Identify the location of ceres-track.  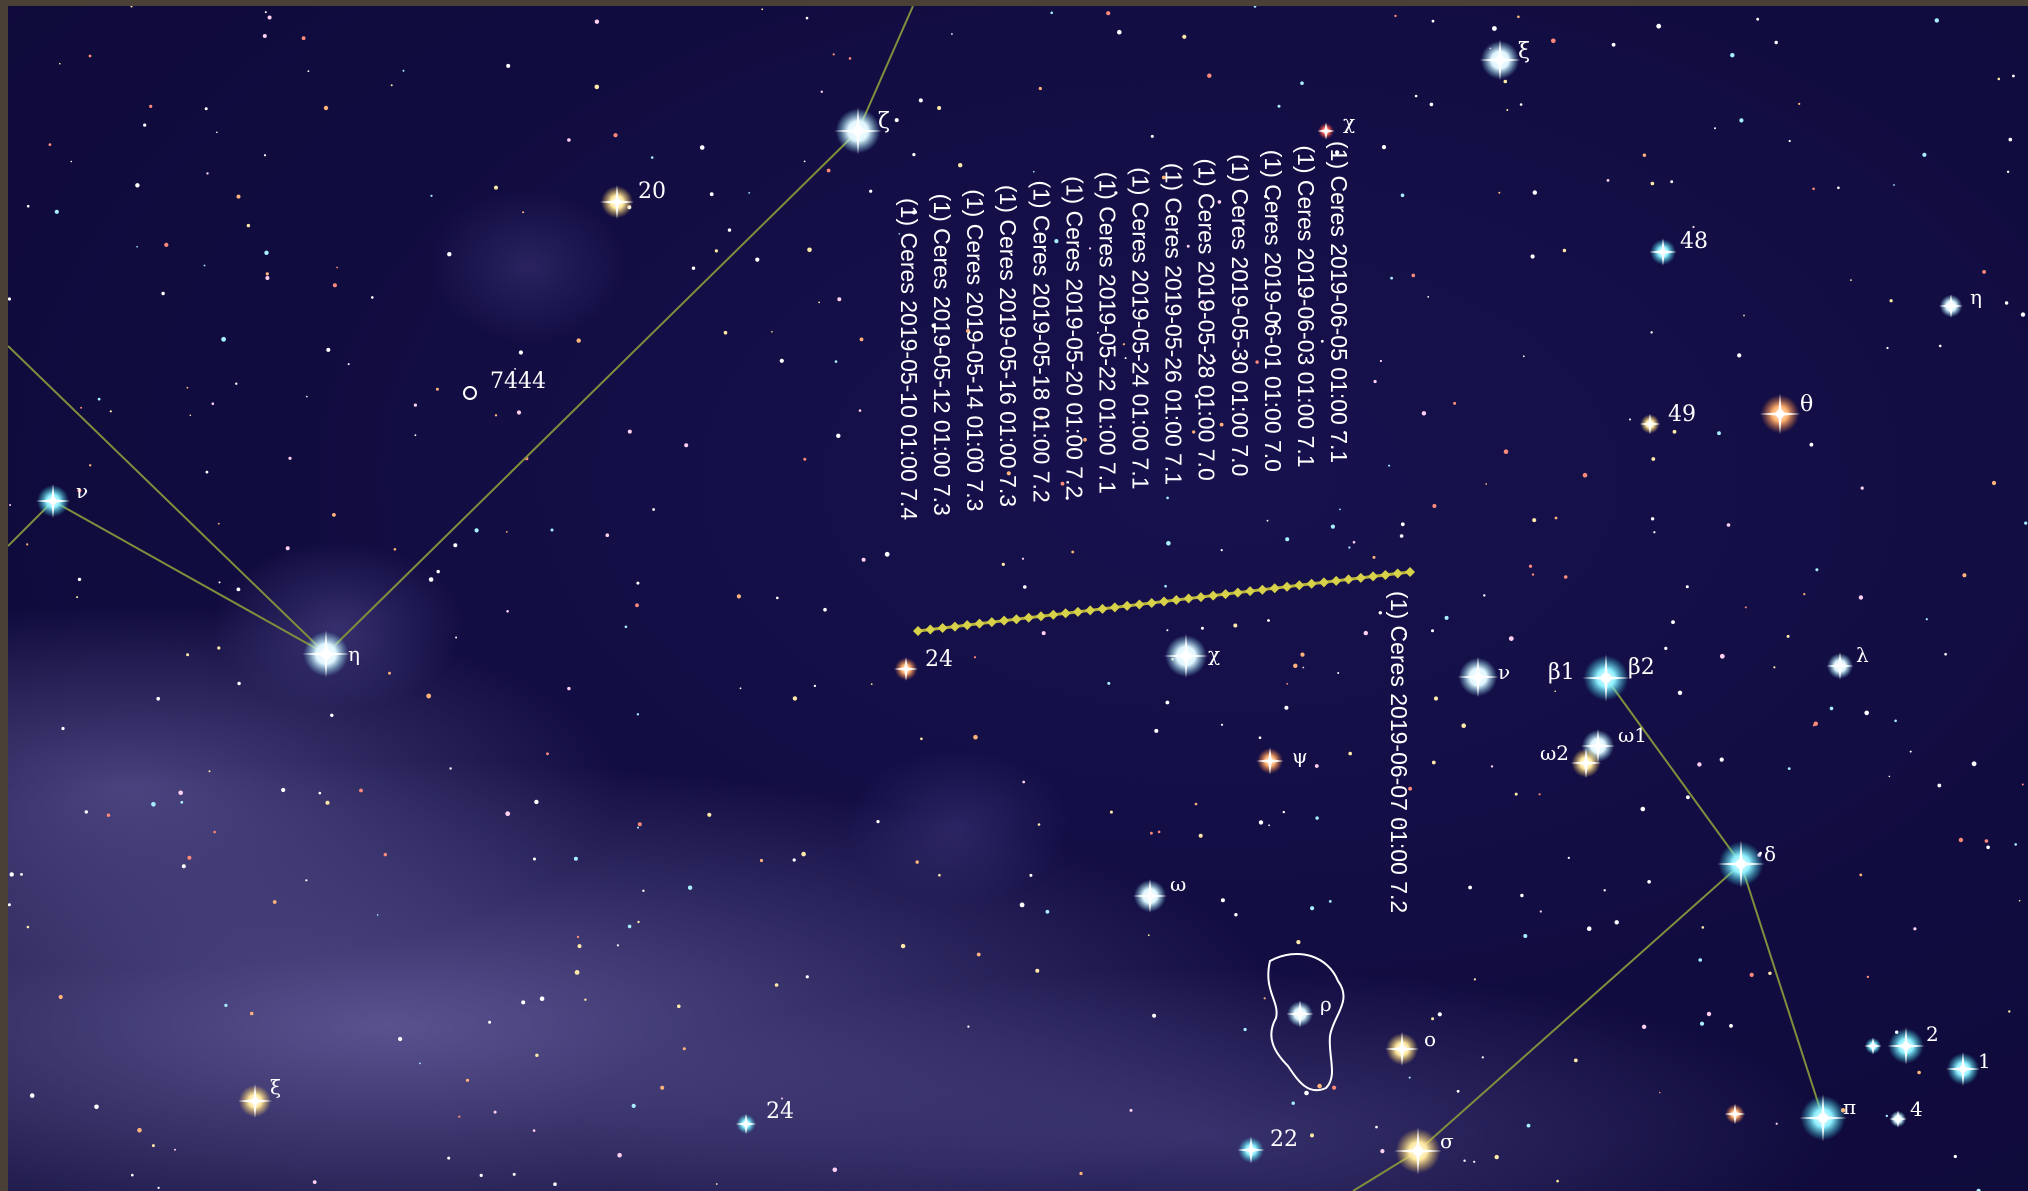
(1164, 601).